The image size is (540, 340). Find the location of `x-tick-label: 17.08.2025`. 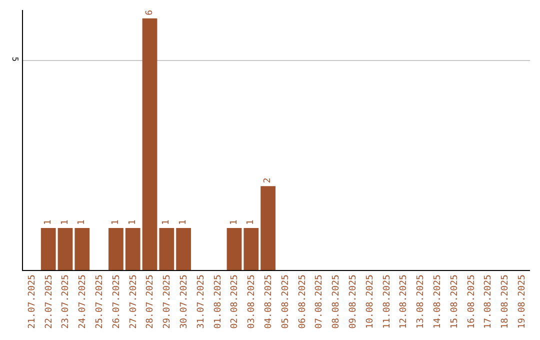

x-tick-label: 17.08.2025 is located at coordinates (489, 301).